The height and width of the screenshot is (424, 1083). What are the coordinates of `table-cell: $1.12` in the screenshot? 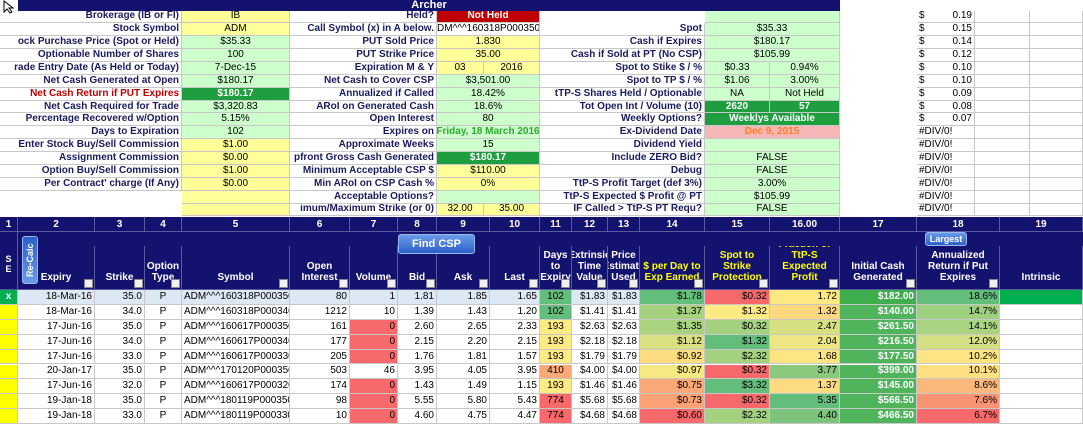 It's located at (672, 342).